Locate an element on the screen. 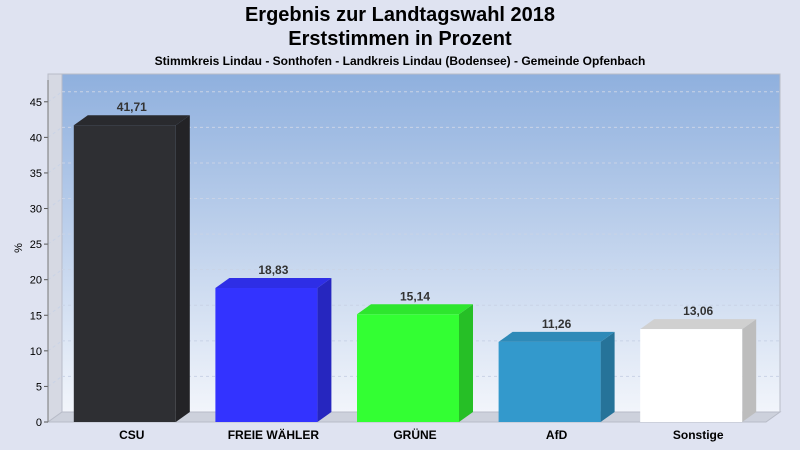 The width and height of the screenshot is (800, 450). bar-value-label: 13,06 is located at coordinates (698, 311).